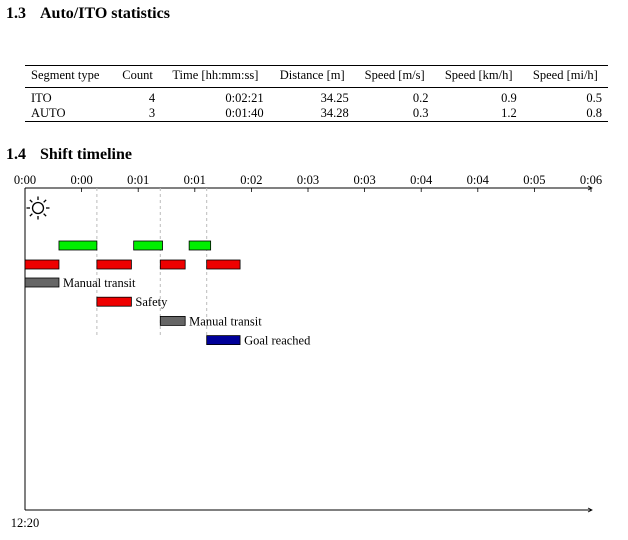 This screenshot has width=628, height=540. What do you see at coordinates (509, 98) in the screenshot?
I see `table-cell: 0.9` at bounding box center [509, 98].